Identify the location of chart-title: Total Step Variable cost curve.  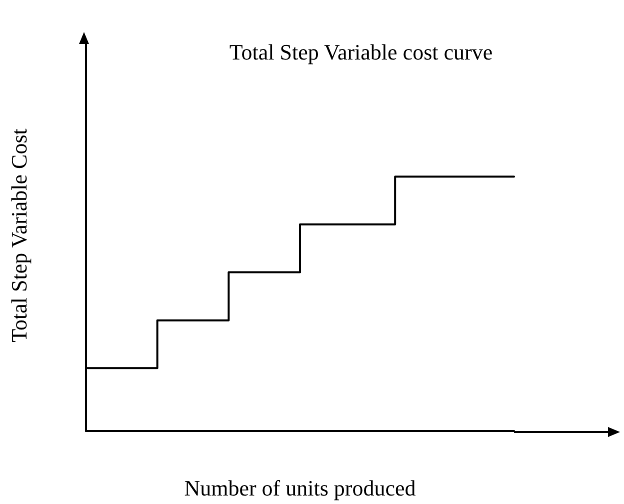
(361, 52).